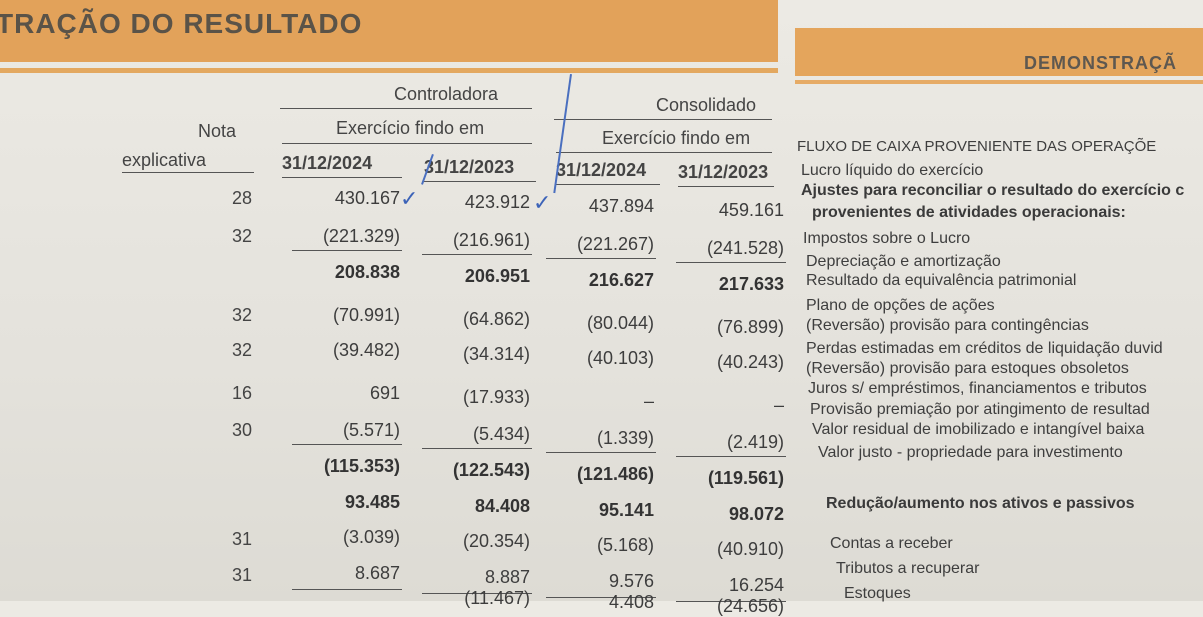 This screenshot has width=1203, height=617. I want to click on header-date-cons-2024: 31/12/2024, so click(601, 170).